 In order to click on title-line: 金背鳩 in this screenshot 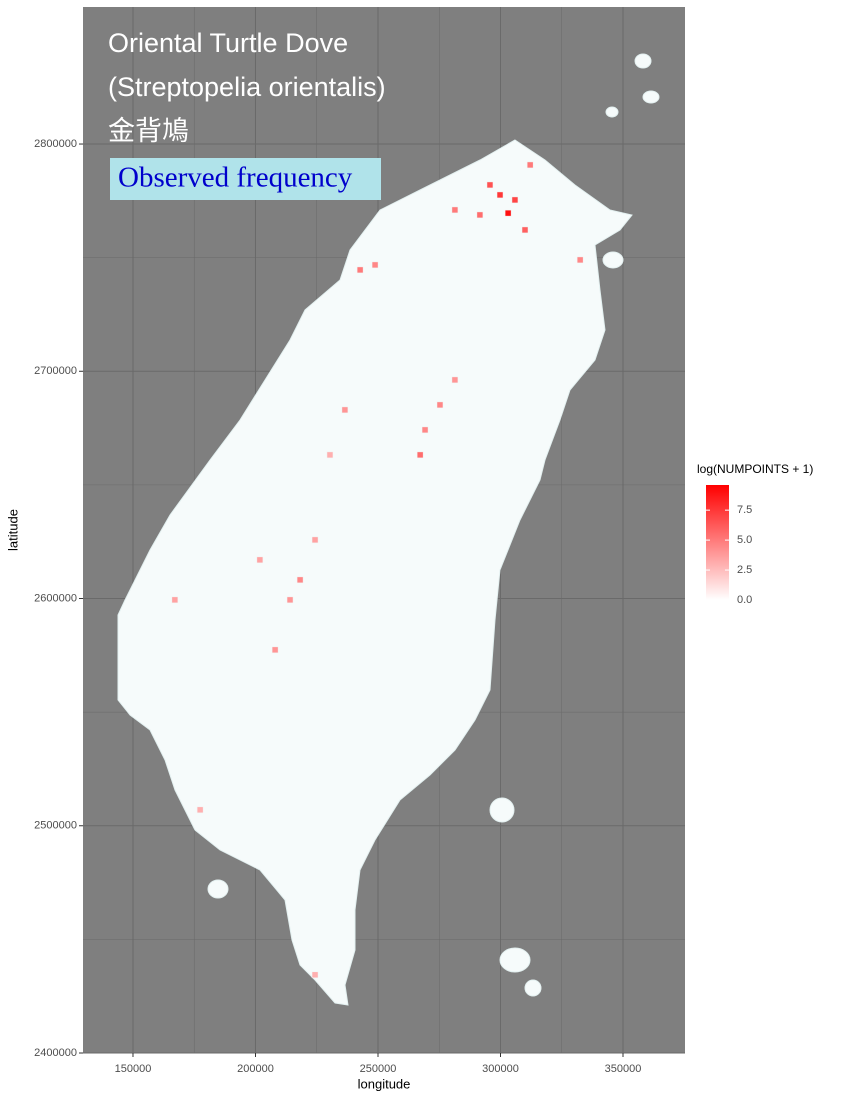, I will do `click(148, 131)`.